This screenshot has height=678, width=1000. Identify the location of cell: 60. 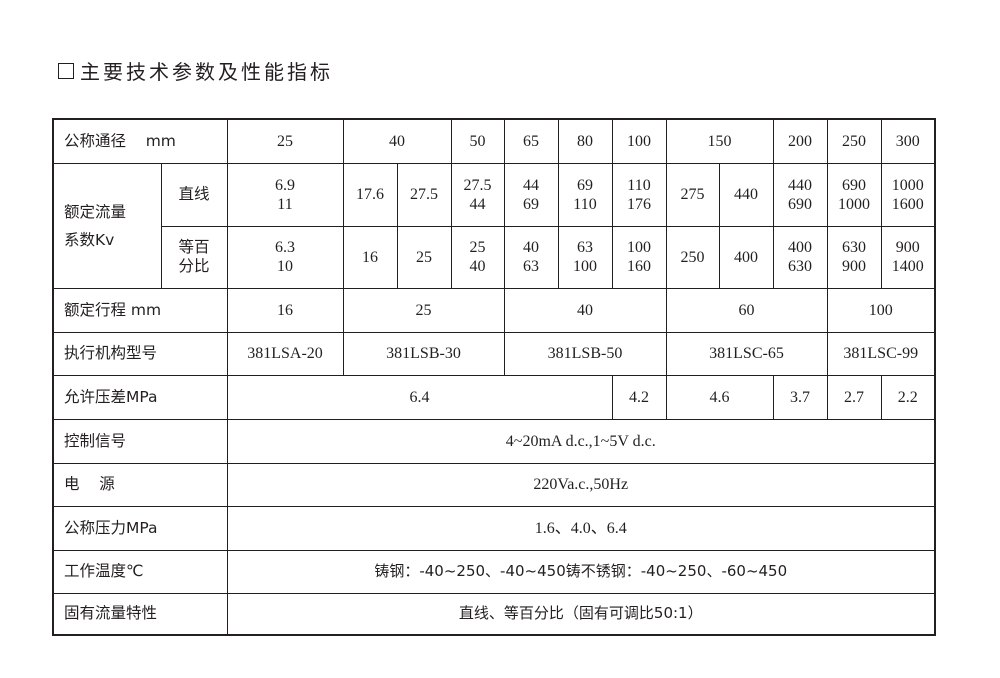
(746, 310).